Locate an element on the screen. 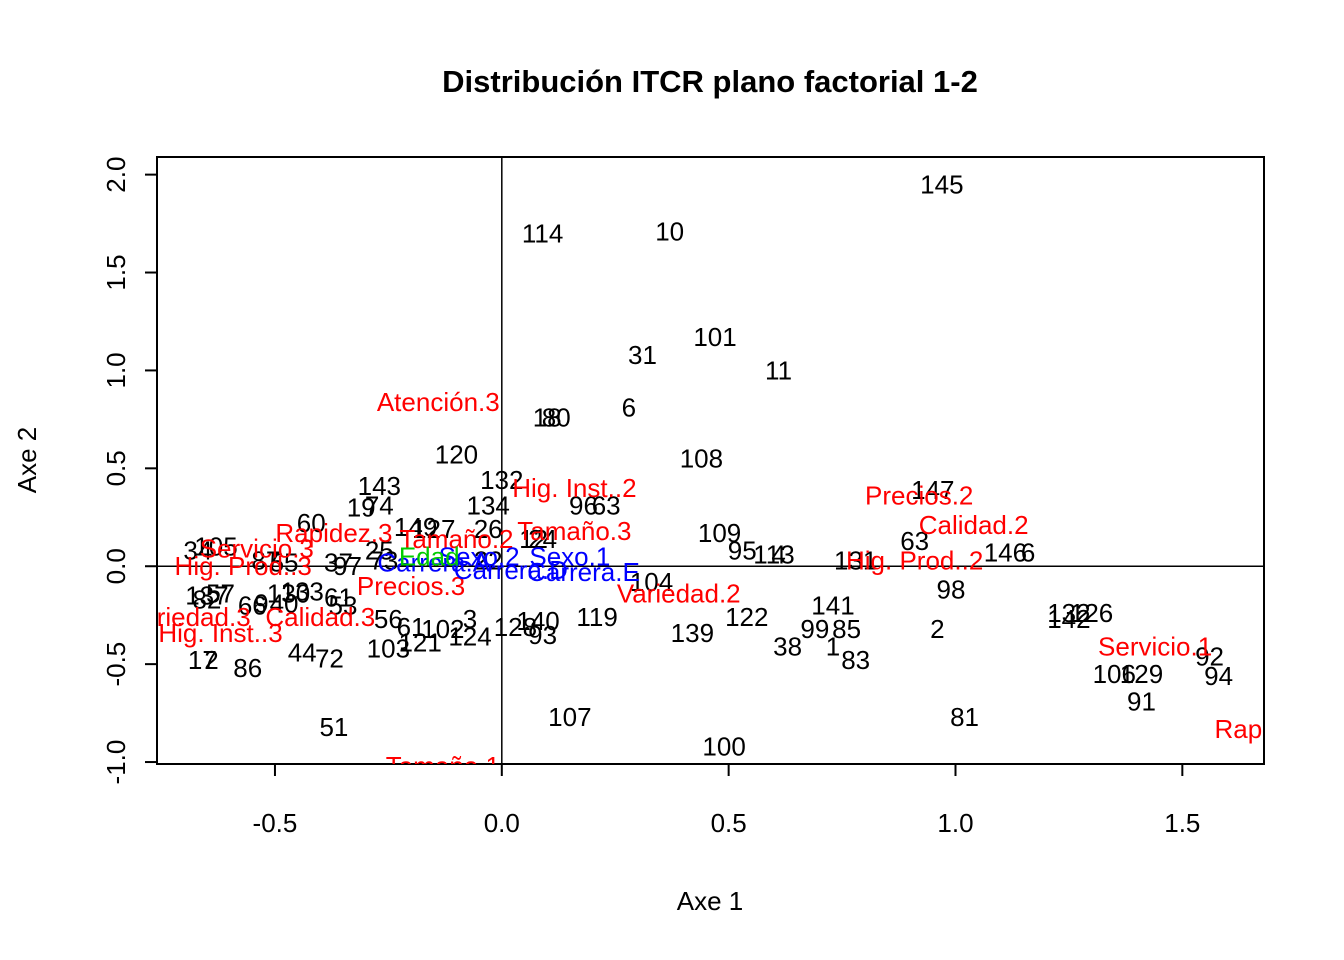  point-label: 61 is located at coordinates (411, 627).